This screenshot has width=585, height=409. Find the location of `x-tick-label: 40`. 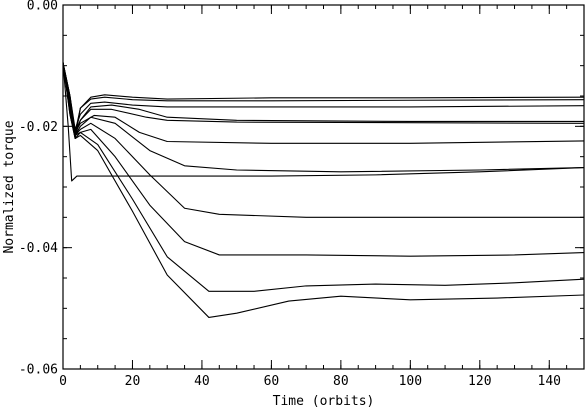

x-tick-label: 40 is located at coordinates (202, 381).